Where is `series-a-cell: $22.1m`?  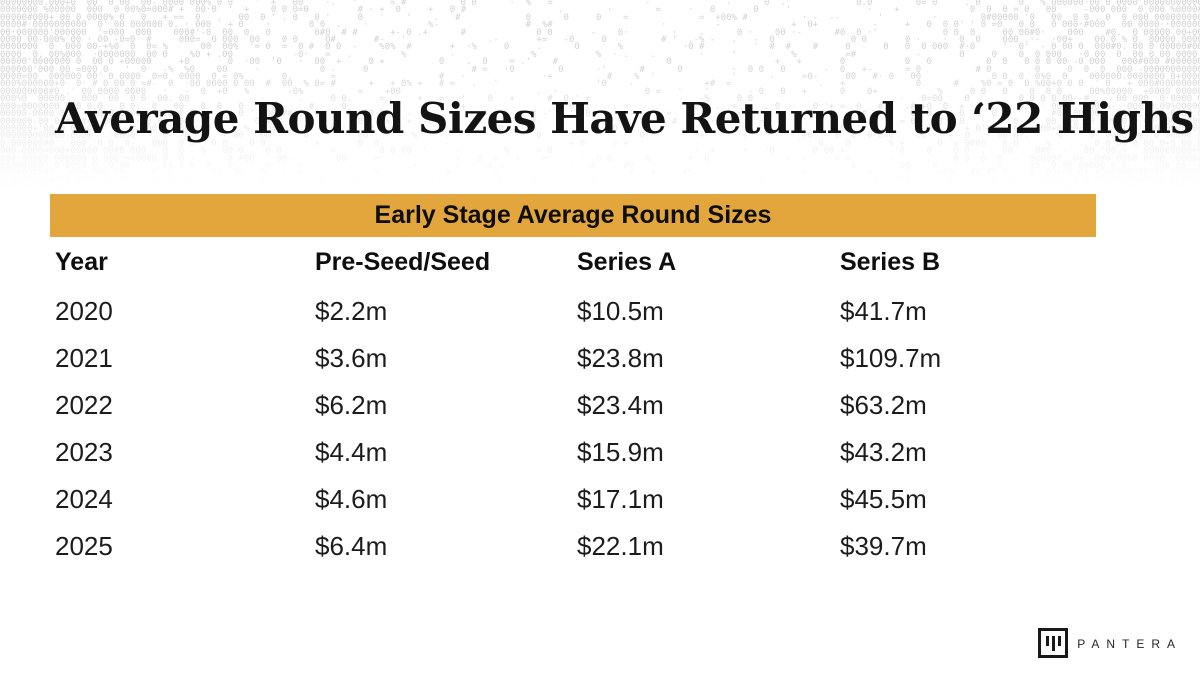 series-a-cell: $22.1m is located at coordinates (620, 546).